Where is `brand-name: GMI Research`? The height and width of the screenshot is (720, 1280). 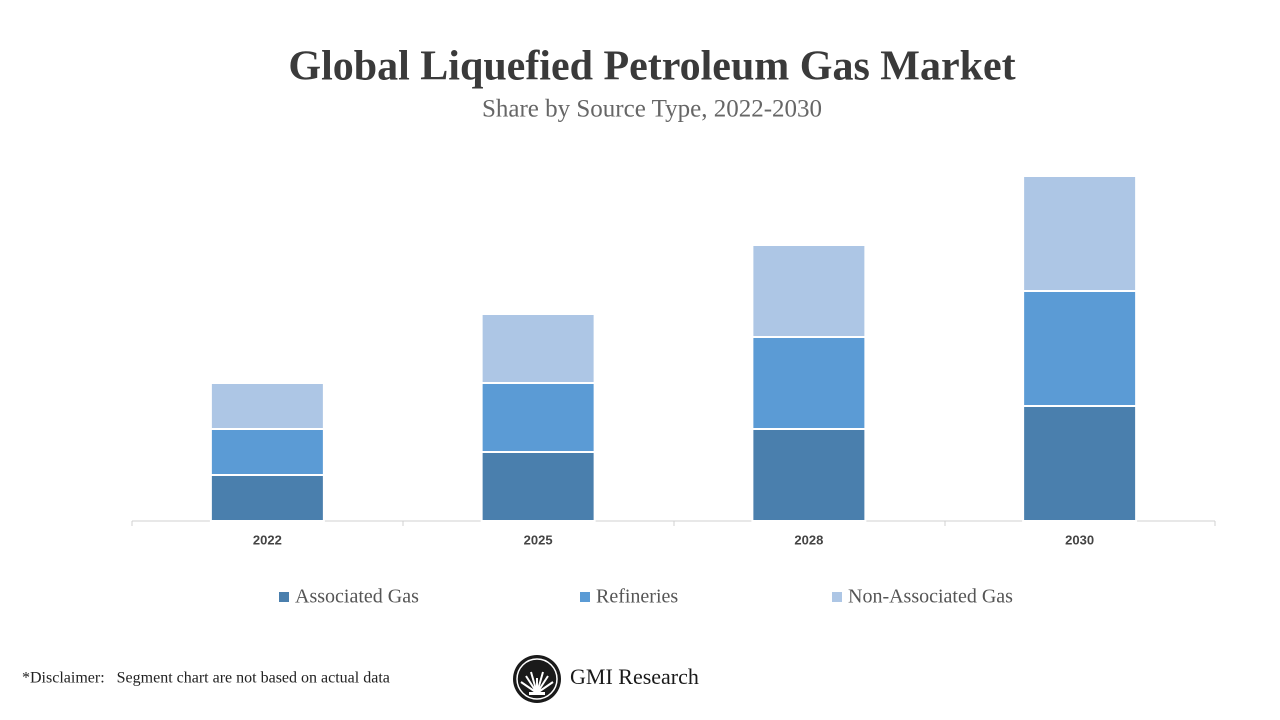
brand-name: GMI Research is located at coordinates (634, 676).